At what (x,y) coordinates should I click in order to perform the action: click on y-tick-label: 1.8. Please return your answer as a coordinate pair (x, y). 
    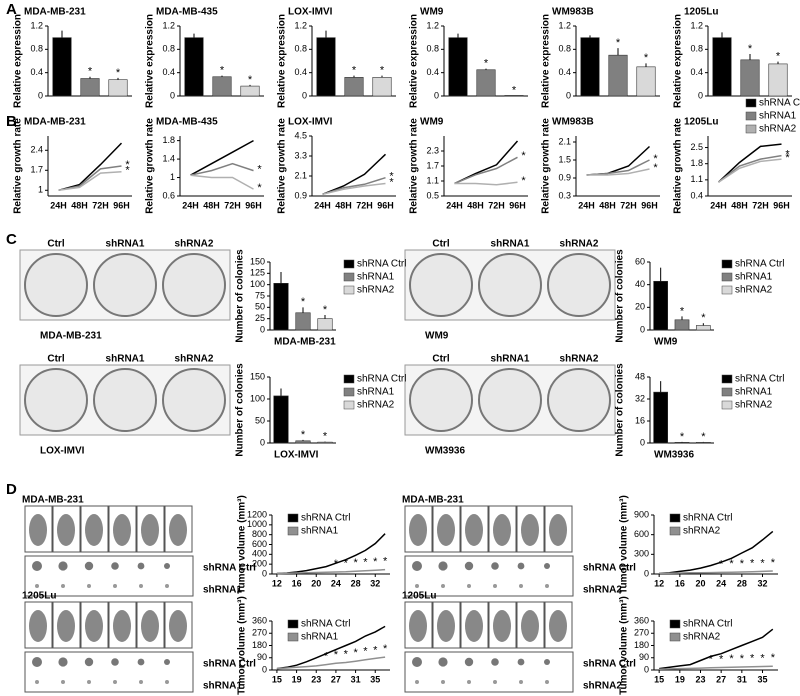
    Looking at the image, I should click on (168, 140).